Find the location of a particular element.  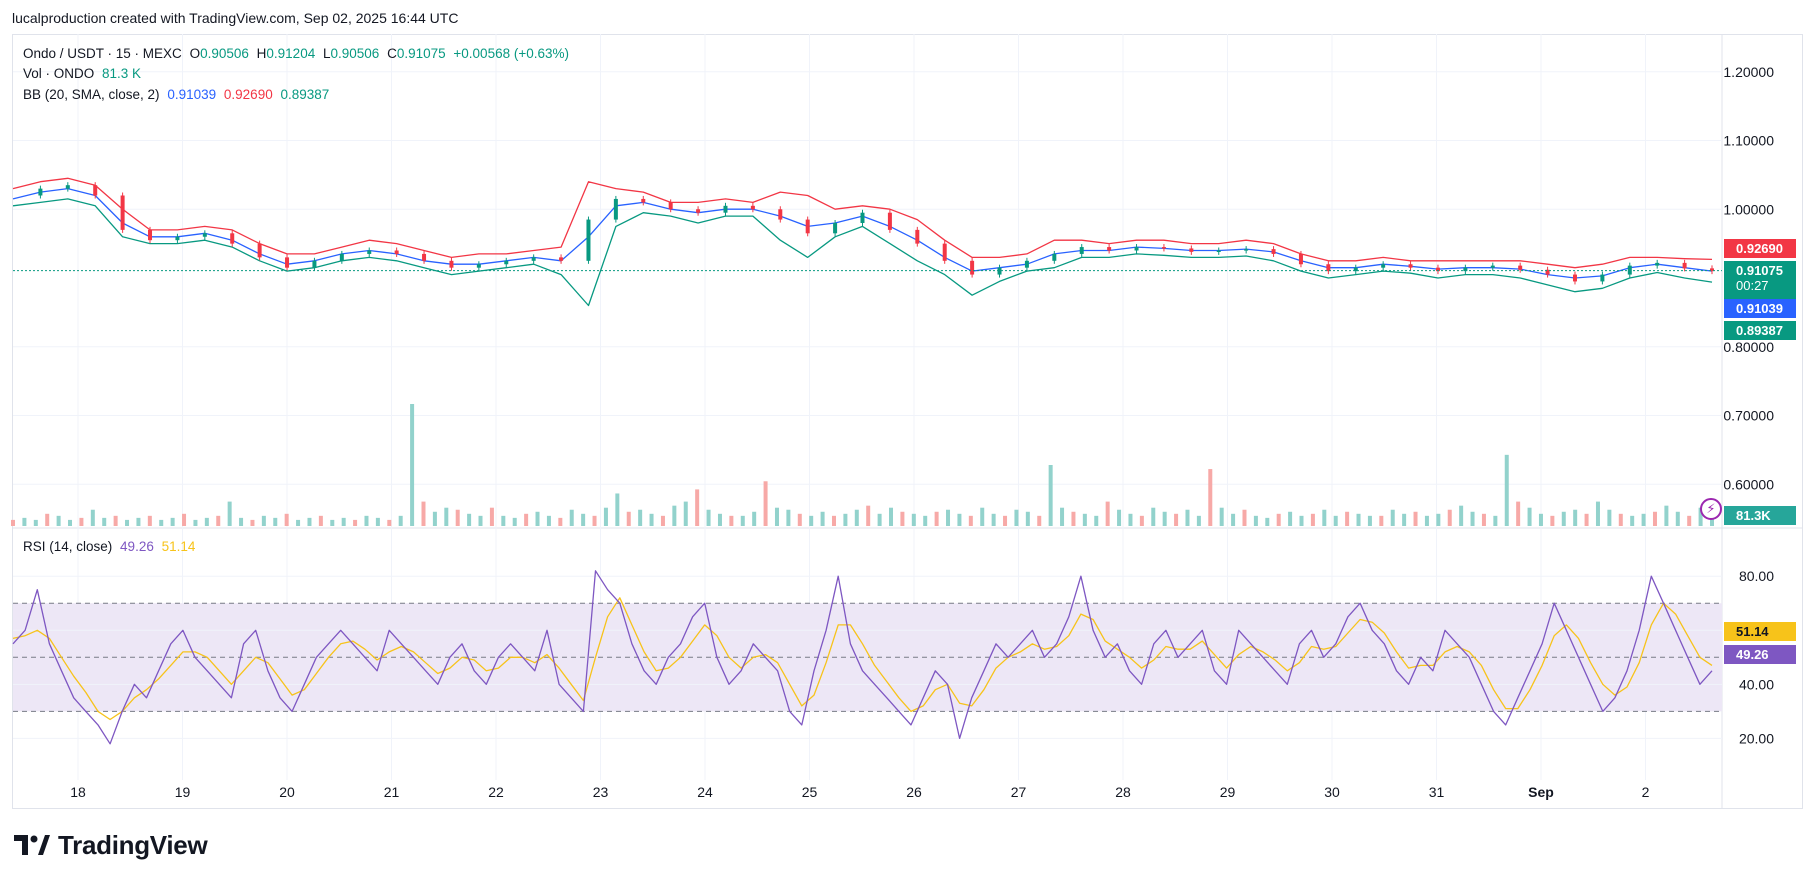

symbol-label: Ondo / USDT · 15 · MEXC is located at coordinates (102, 53).